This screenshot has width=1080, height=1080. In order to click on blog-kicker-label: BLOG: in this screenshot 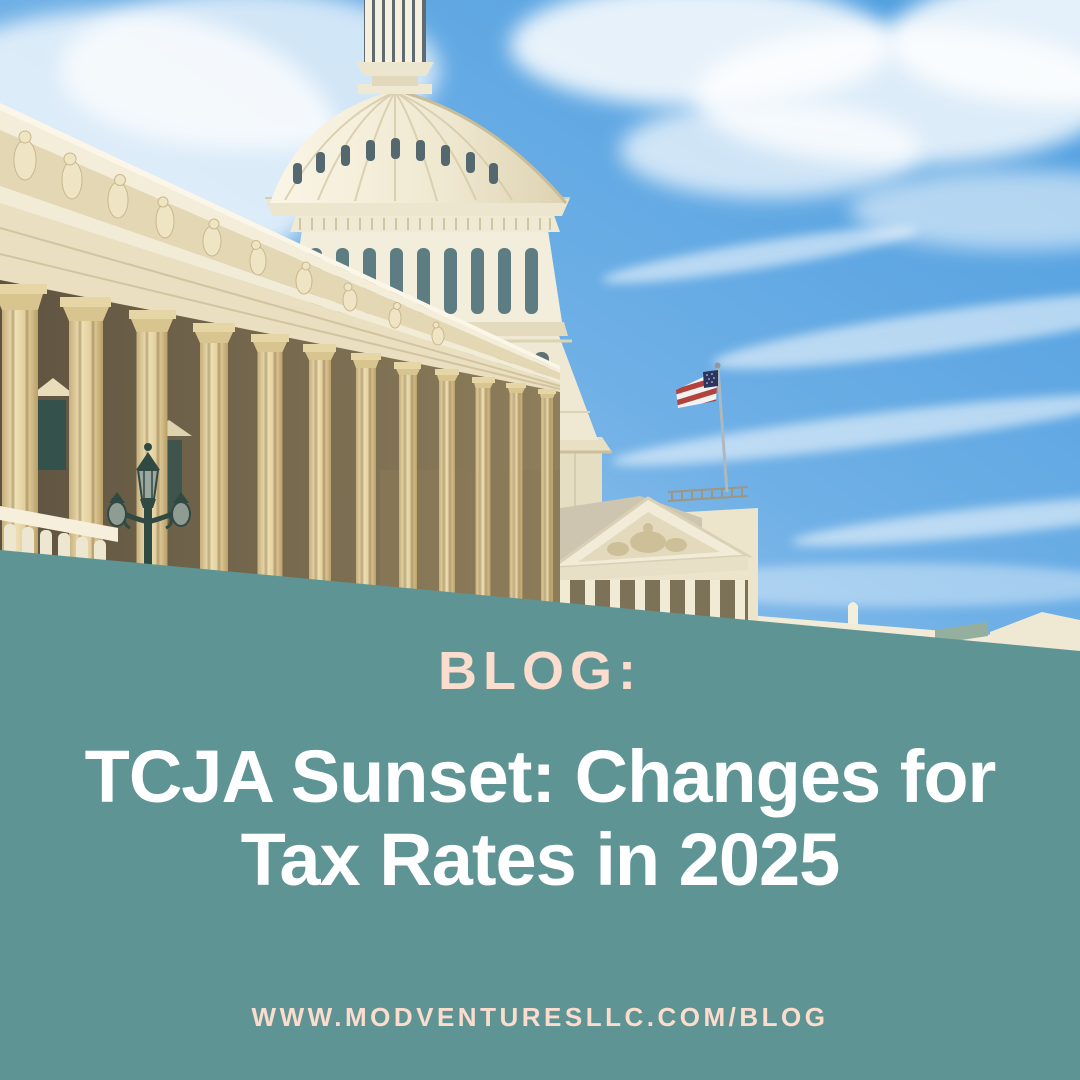, I will do `click(540, 671)`.